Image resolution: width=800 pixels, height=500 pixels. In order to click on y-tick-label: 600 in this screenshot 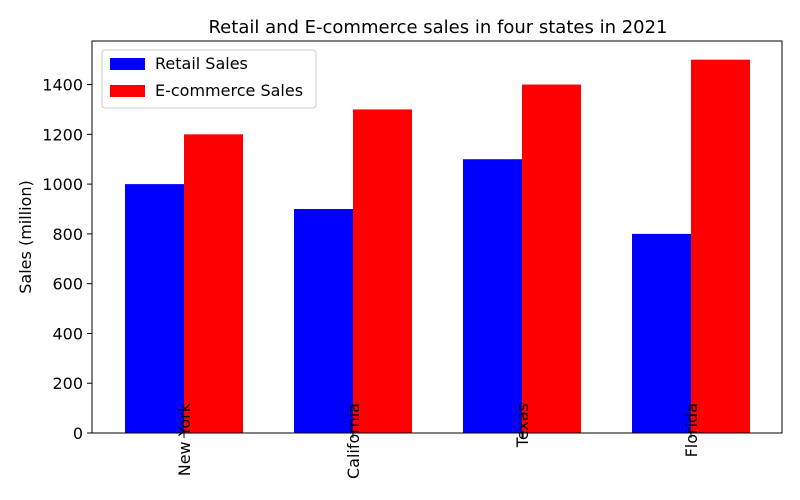, I will do `click(67, 284)`.